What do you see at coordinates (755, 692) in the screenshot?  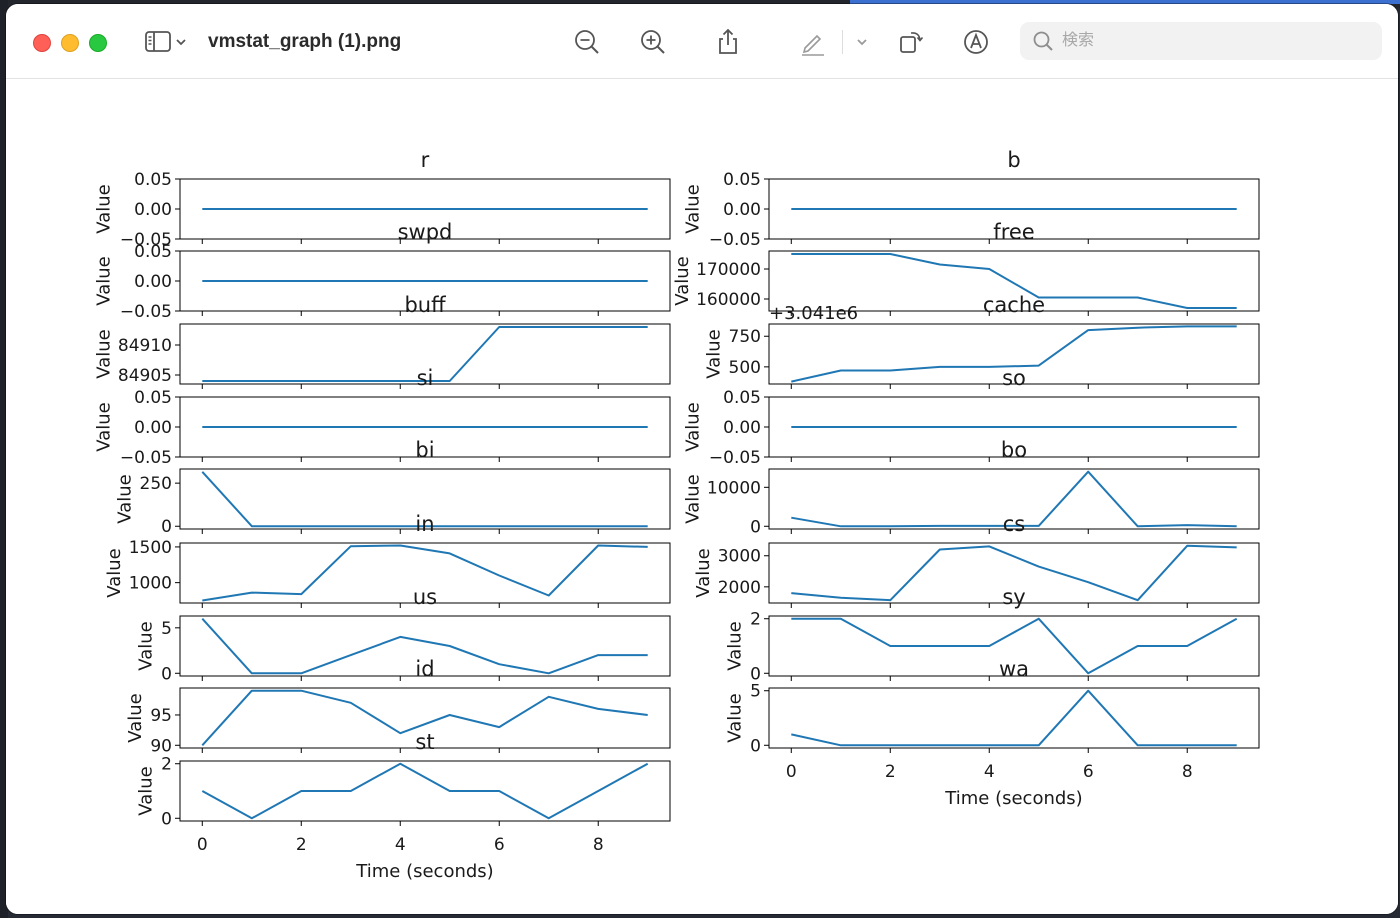 I see `ytick-label-wa: 5` at bounding box center [755, 692].